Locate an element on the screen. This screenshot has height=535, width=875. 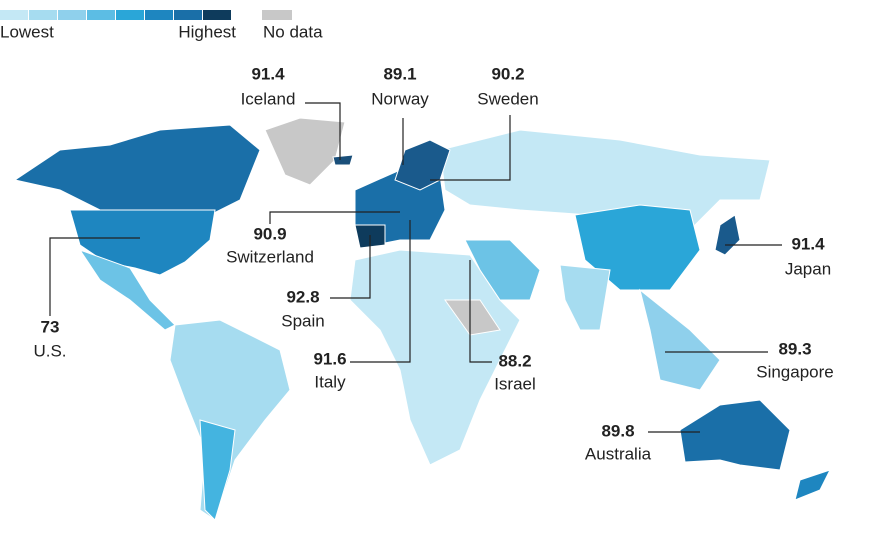
annotation-value: 88.2 is located at coordinates (514, 360).